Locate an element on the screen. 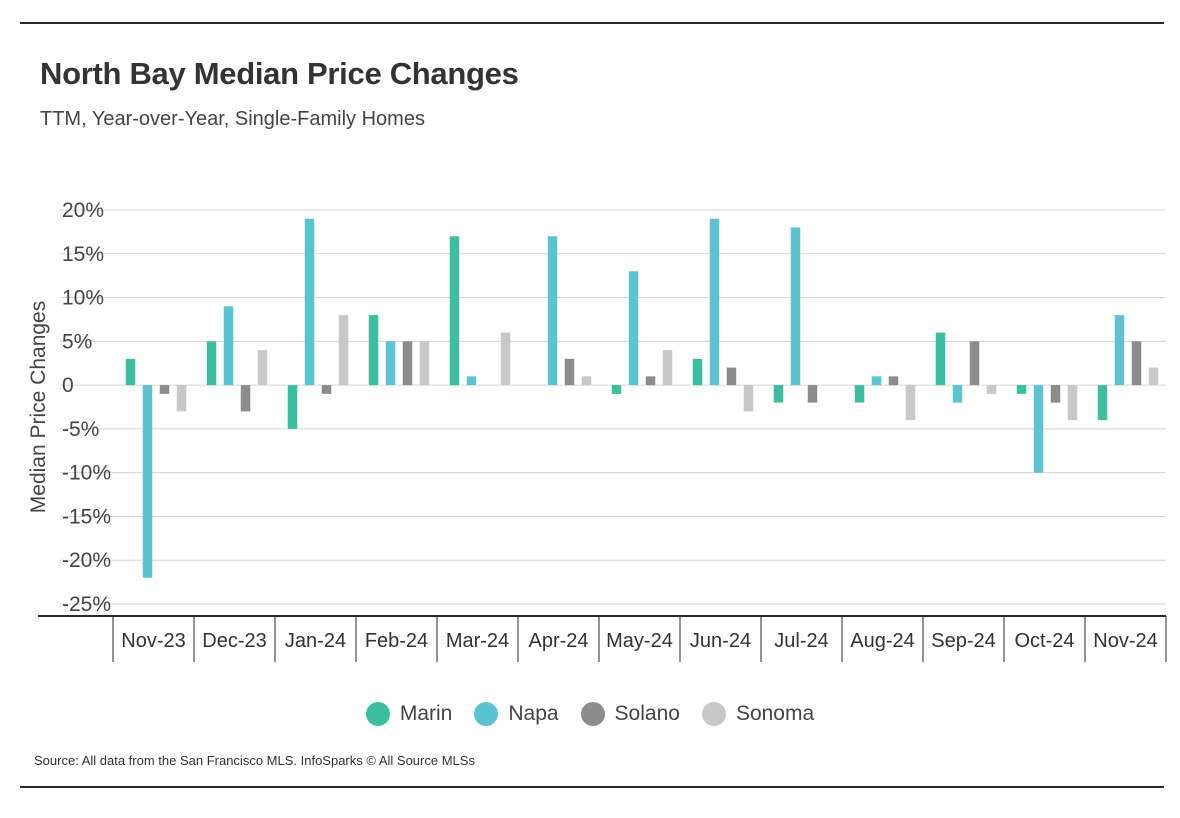 This screenshot has width=1180, height=818. chart-title: North Bay Median Price Changes is located at coordinates (279, 73).